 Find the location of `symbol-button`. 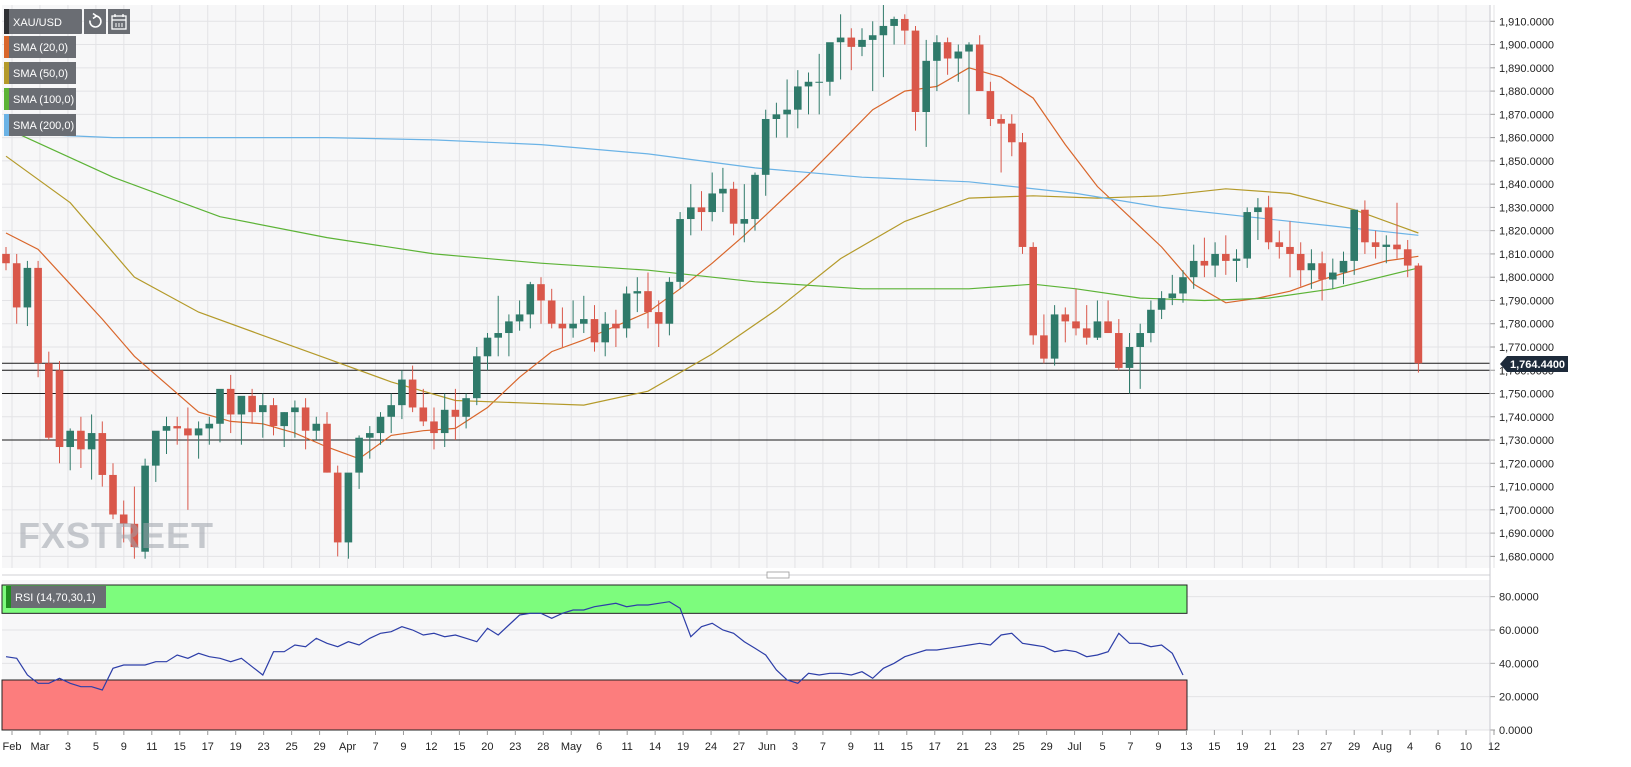

symbol-button is located at coordinates (43, 21).